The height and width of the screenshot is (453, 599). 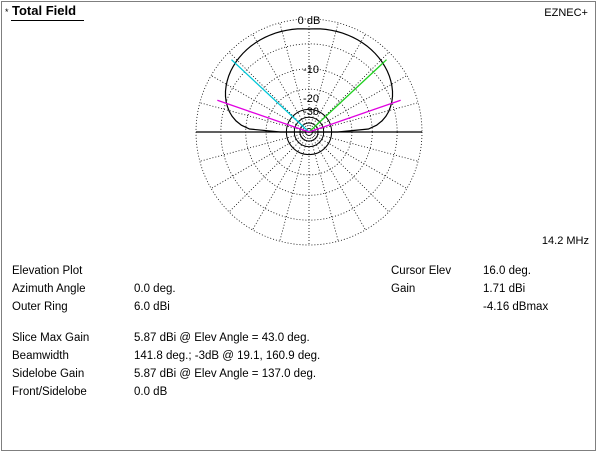 I want to click on frequency-label: 14.2 MHz, so click(x=565, y=241).